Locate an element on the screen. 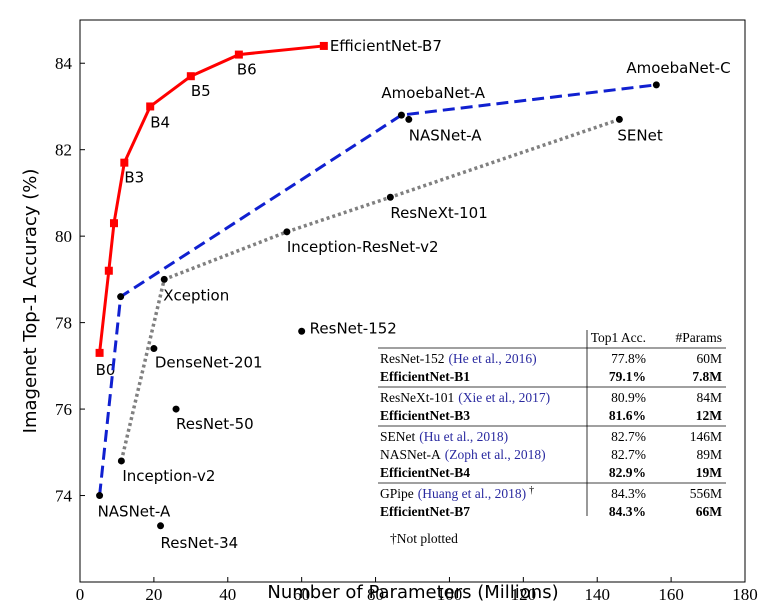  table-row: EfficientNet-B3 is located at coordinates (425, 415).